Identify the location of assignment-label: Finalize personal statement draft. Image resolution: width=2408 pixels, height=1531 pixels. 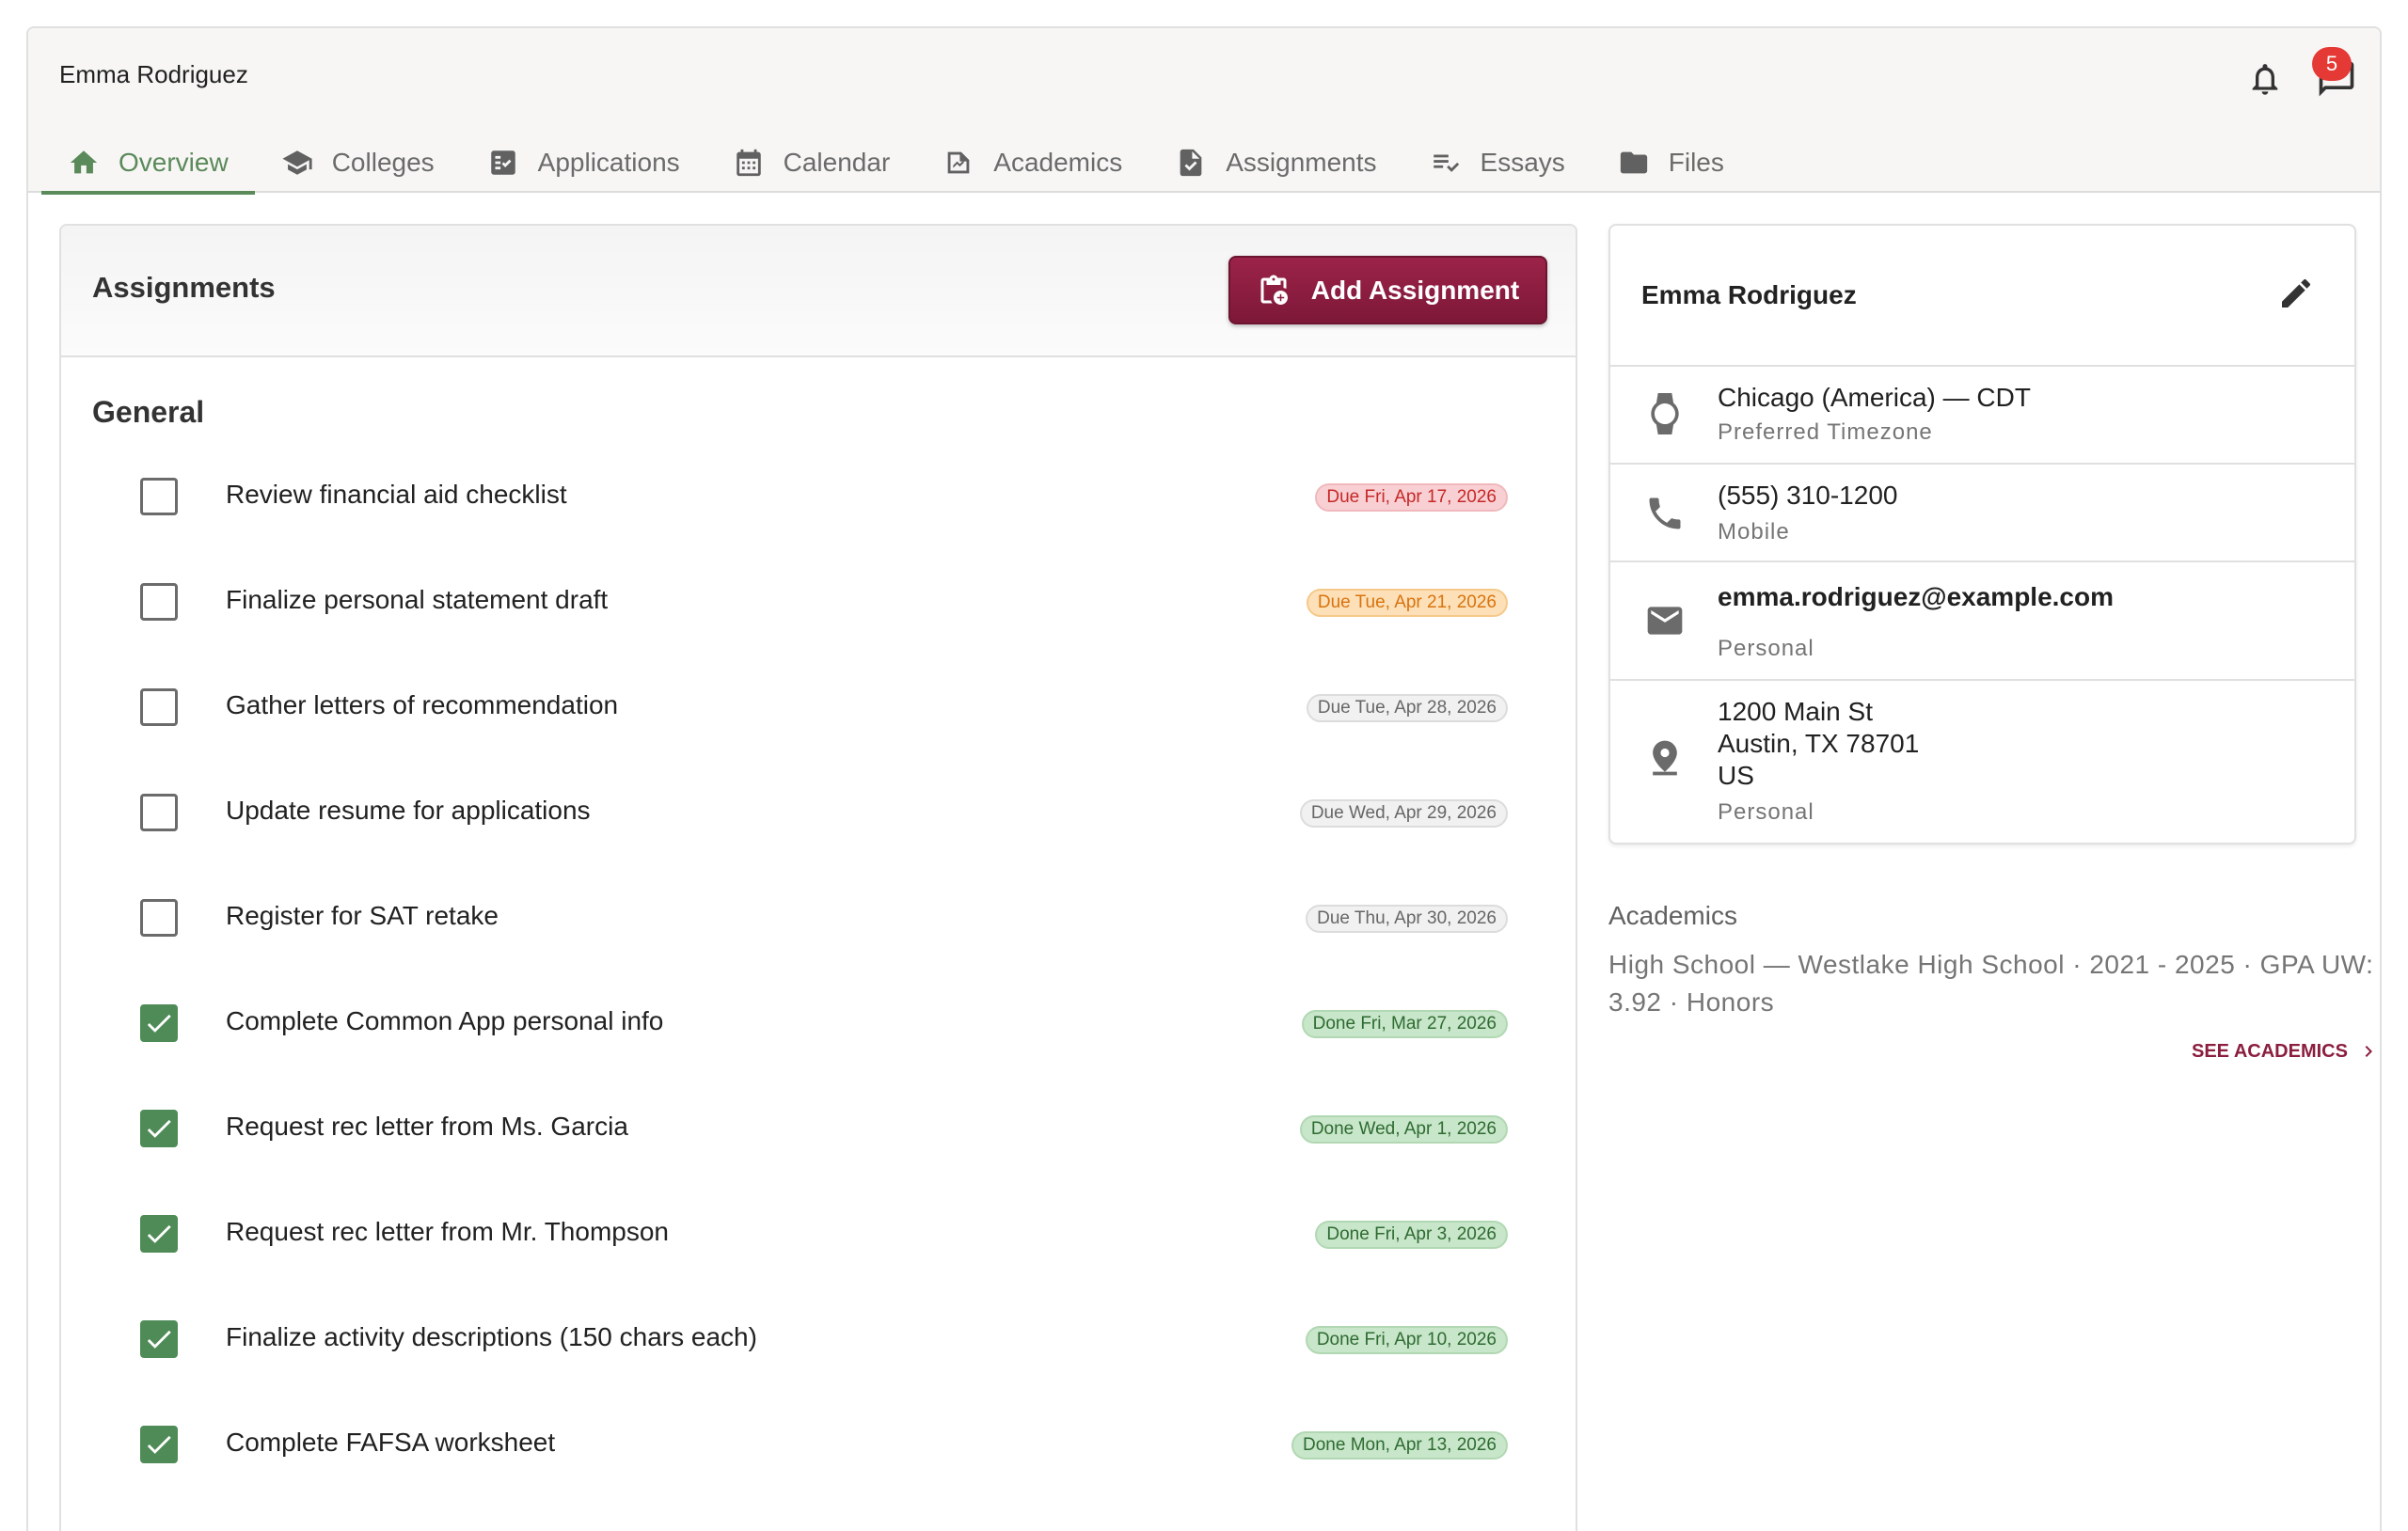
(418, 599).